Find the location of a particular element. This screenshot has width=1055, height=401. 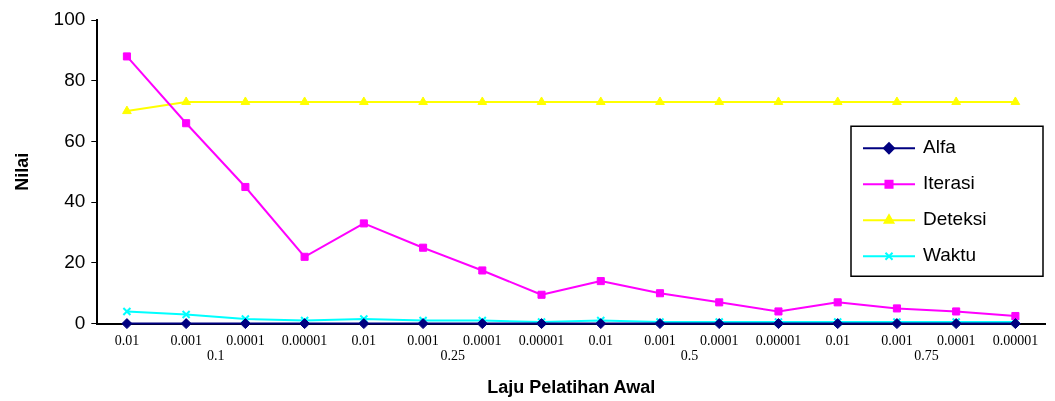

text: 0.1 is located at coordinates (216, 356).